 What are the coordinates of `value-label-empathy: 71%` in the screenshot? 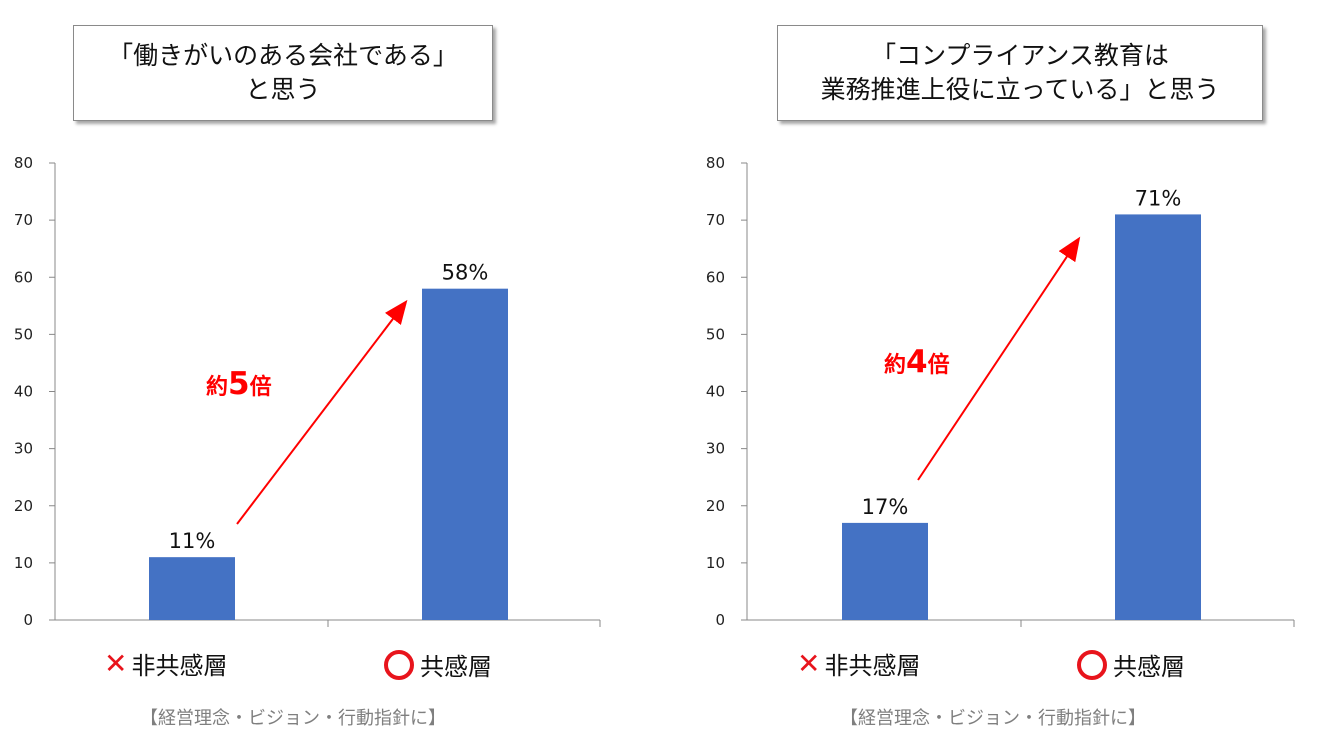 It's located at (1158, 198).